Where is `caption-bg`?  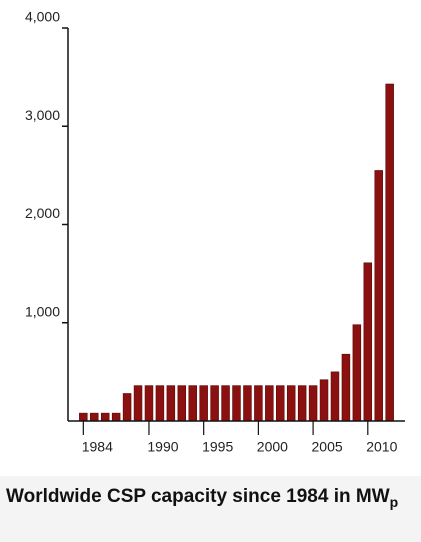
caption-bg is located at coordinates (210, 509).